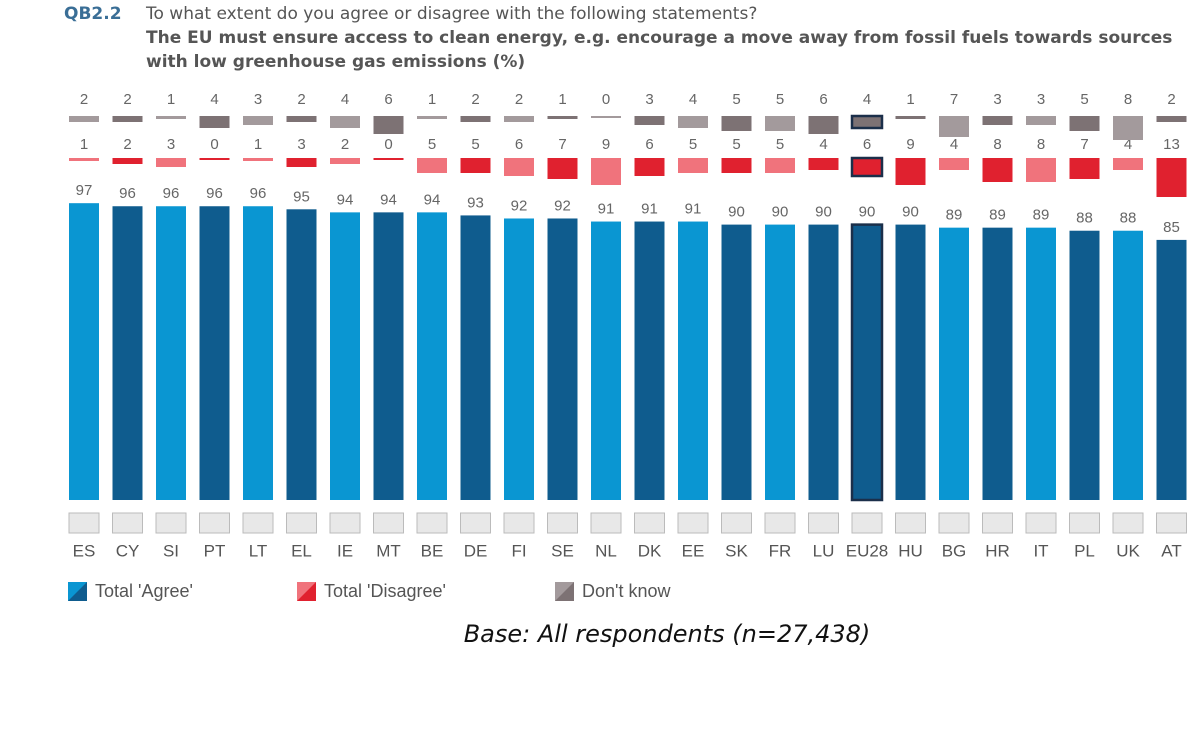 This screenshot has width=1200, height=731. Describe the element at coordinates (1040, 550) in the screenshot. I see `x-tick-label: IT` at that location.